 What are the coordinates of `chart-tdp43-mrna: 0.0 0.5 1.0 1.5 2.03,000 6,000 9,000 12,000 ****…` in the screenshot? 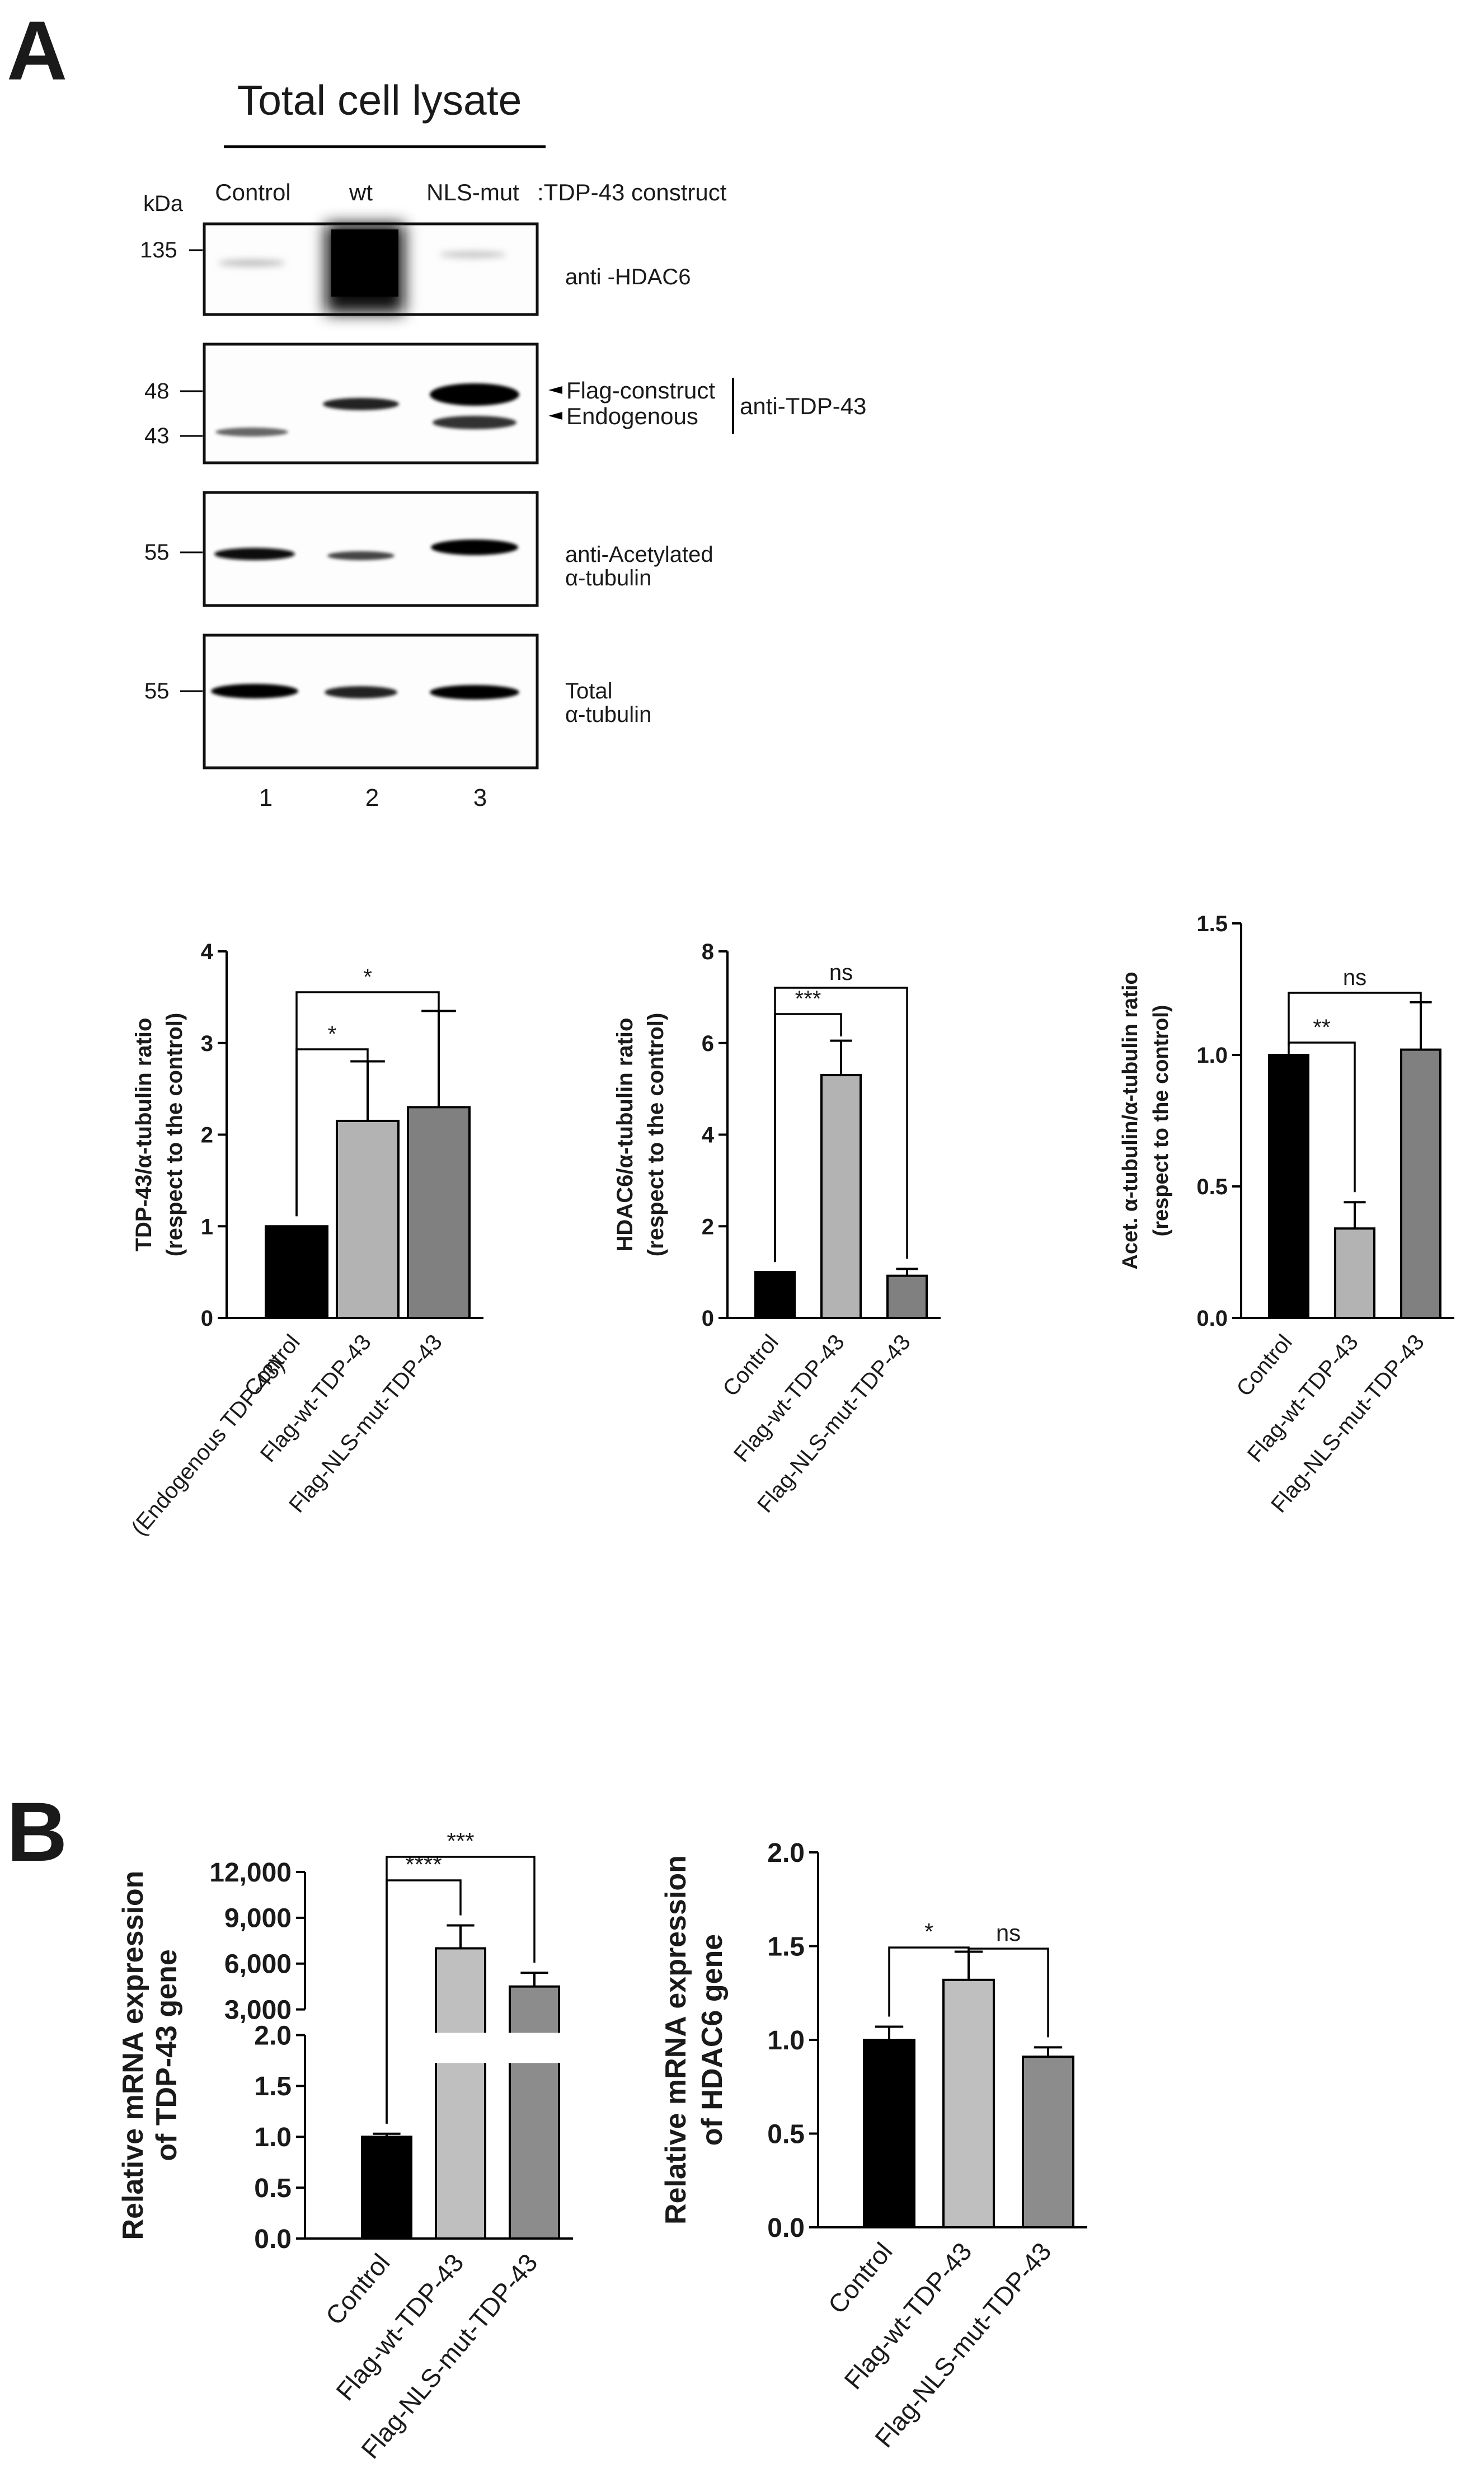 It's located at (348, 2146).